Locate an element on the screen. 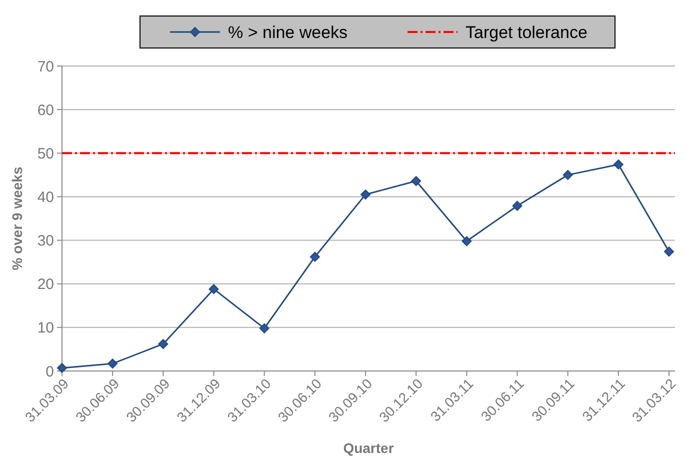  y-tick-label: 30 is located at coordinates (45, 241).